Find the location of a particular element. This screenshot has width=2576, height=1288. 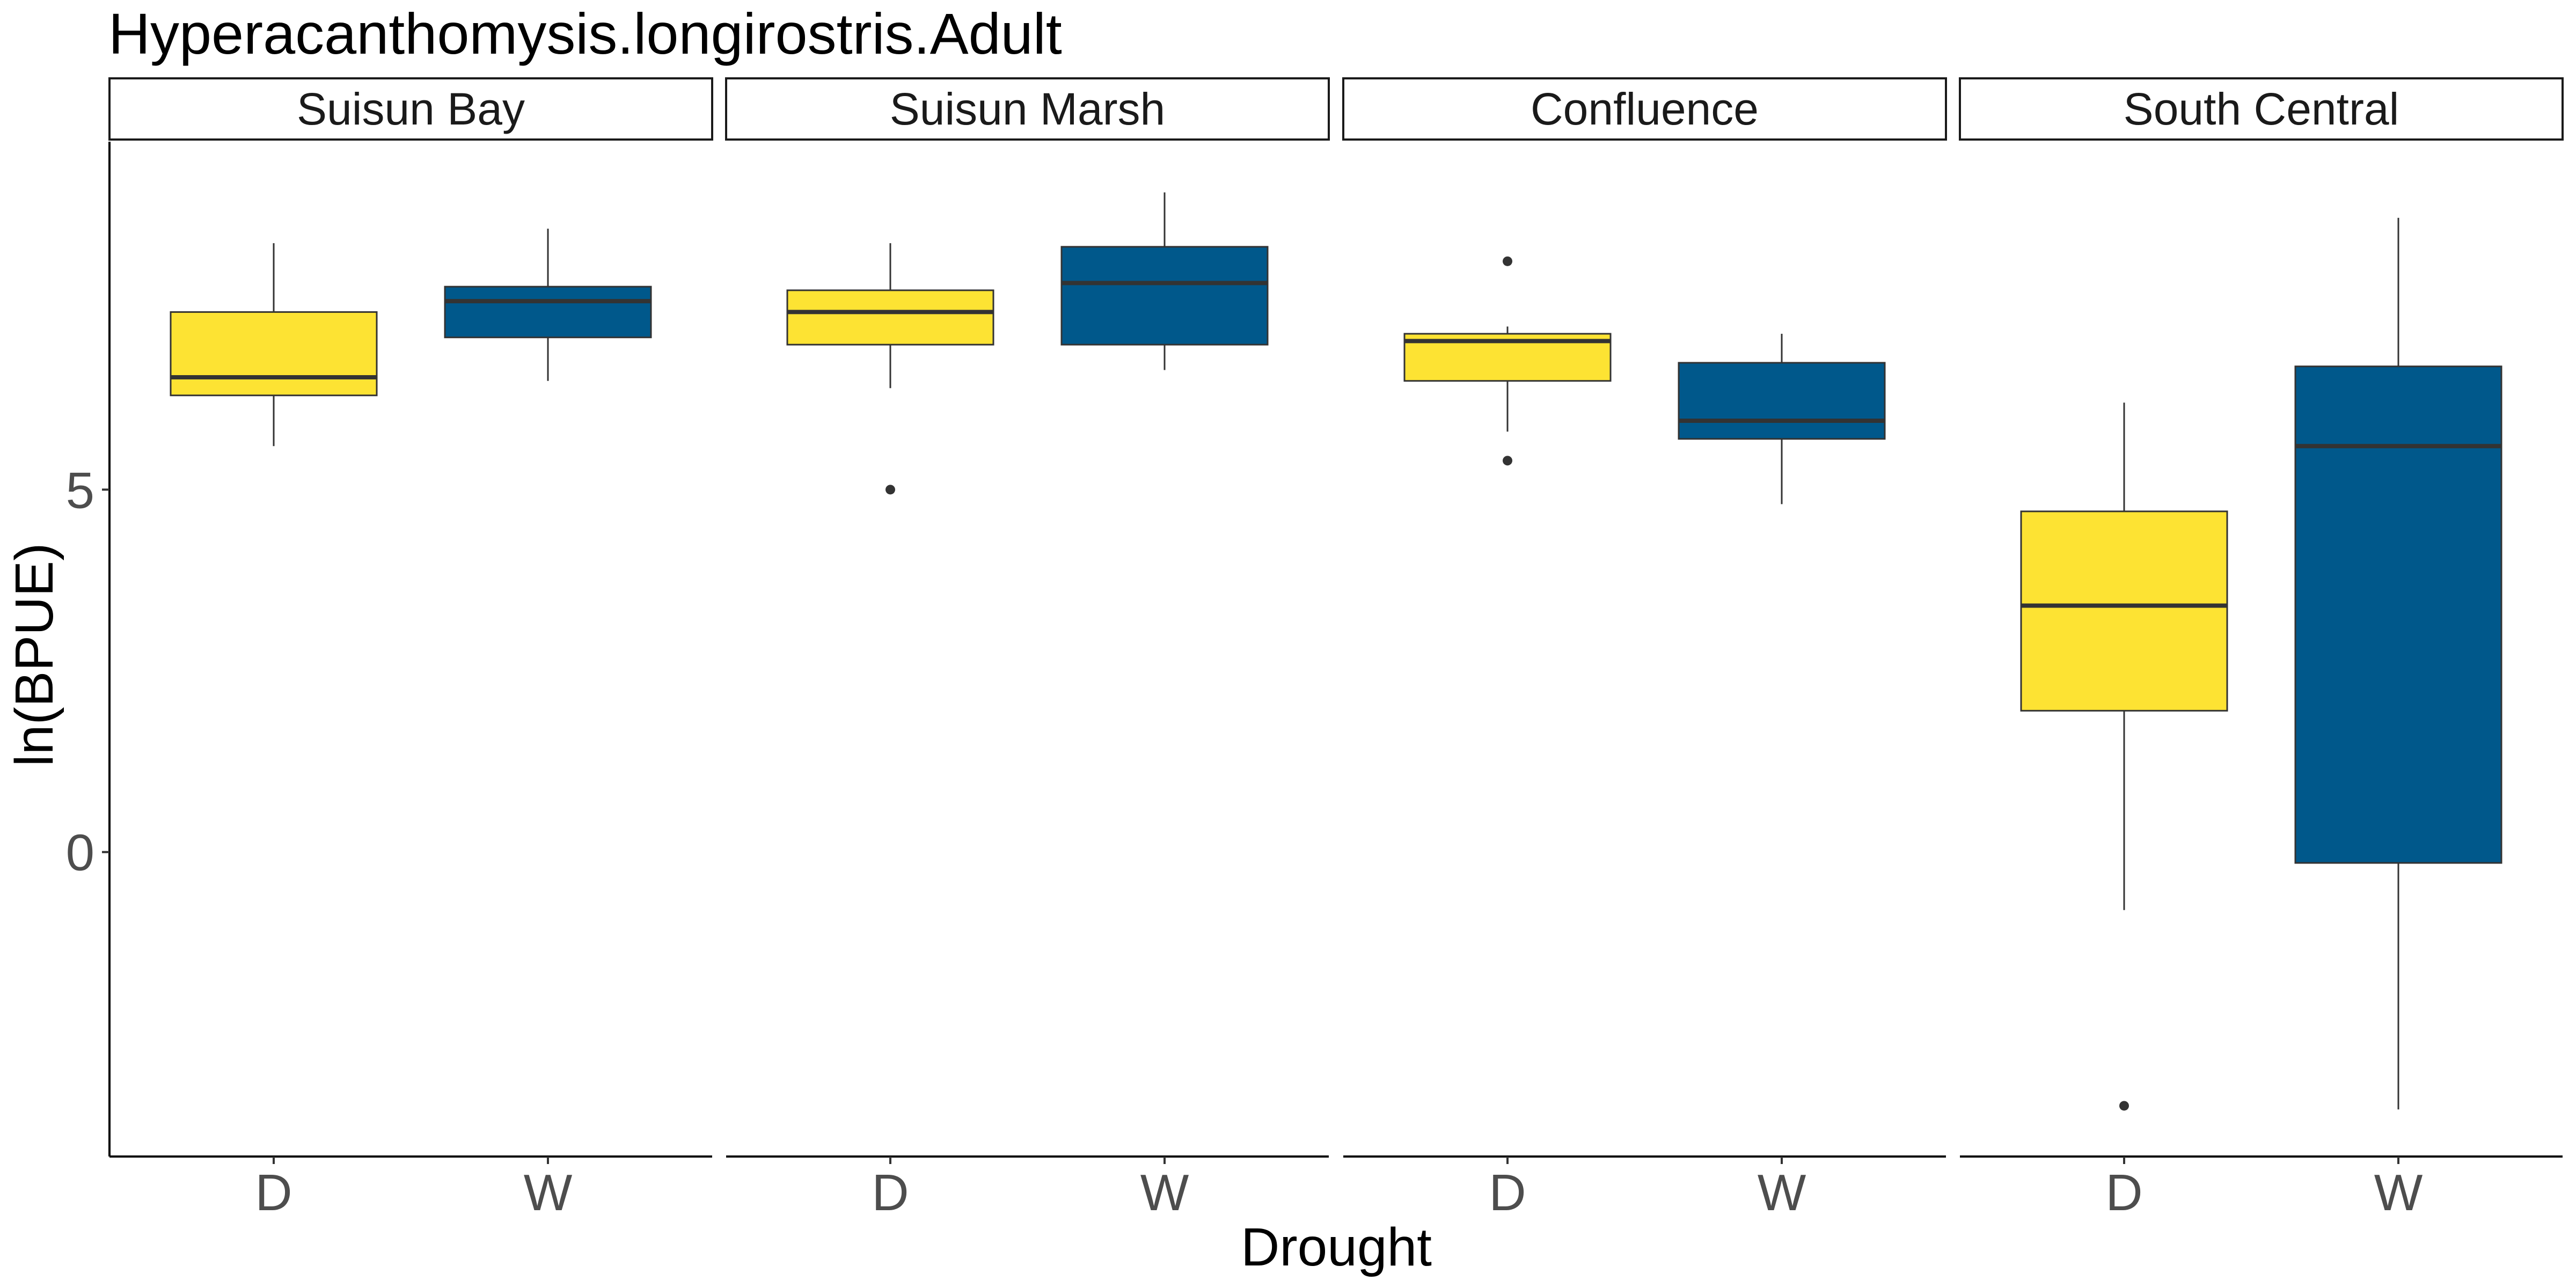

facet-strip-label: Suisun Bay is located at coordinates (411, 109).